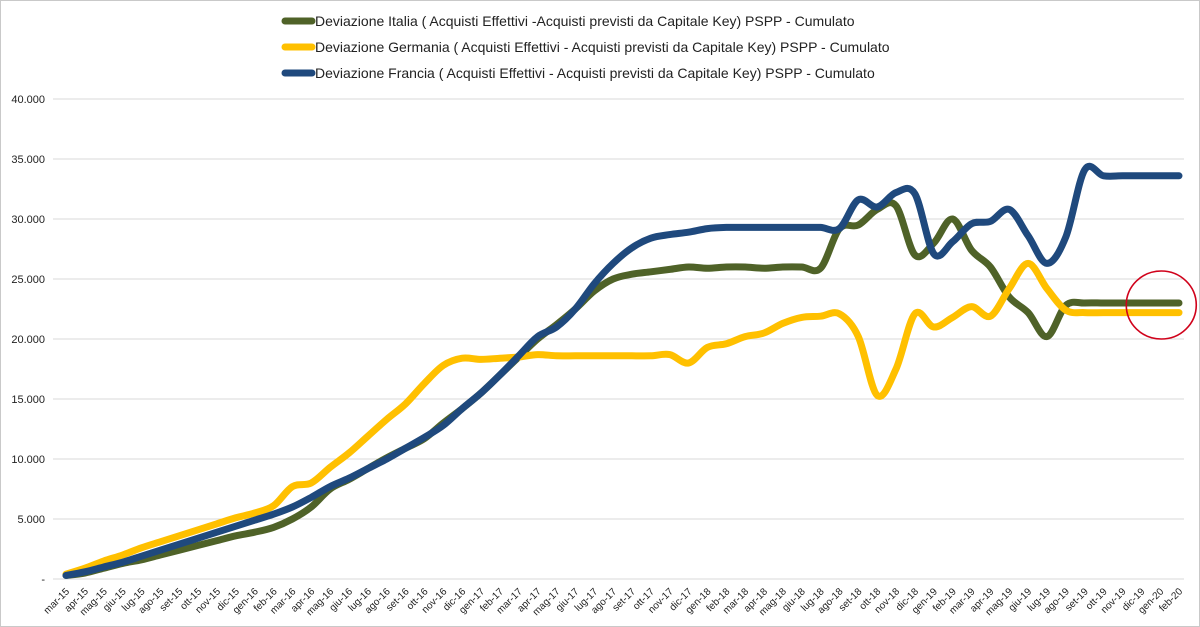 The width and height of the screenshot is (1200, 627). What do you see at coordinates (28, 400) in the screenshot?
I see `y-tick-label: 15.000` at bounding box center [28, 400].